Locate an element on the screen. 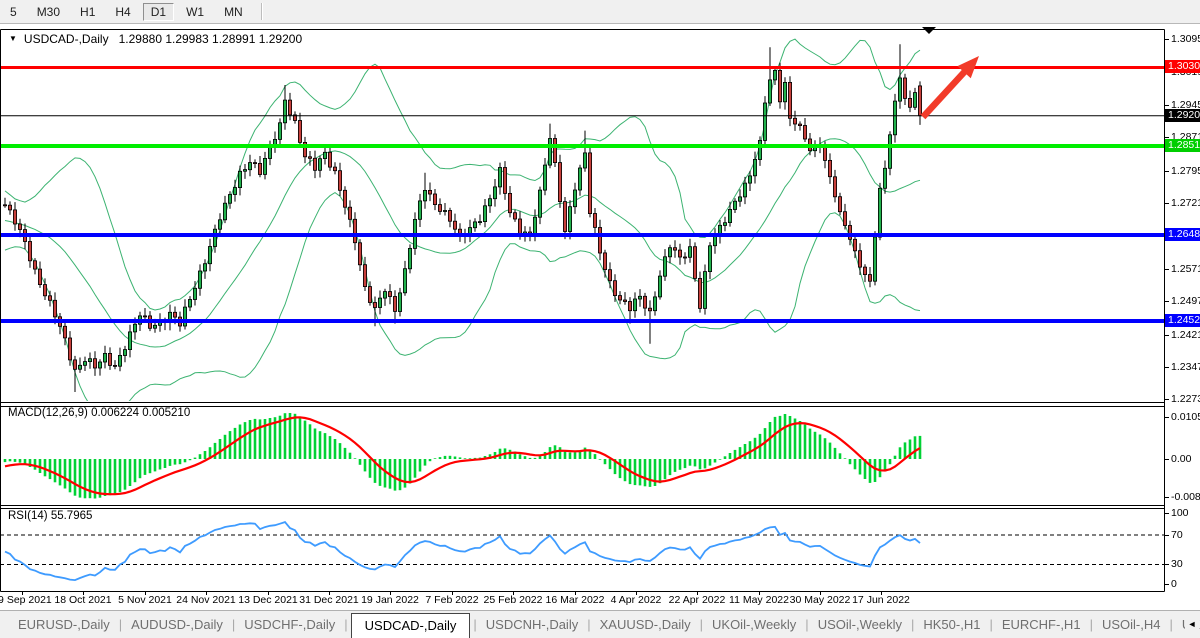  tab-eurusd-daily: EURUSD-,Daily is located at coordinates (64, 624).